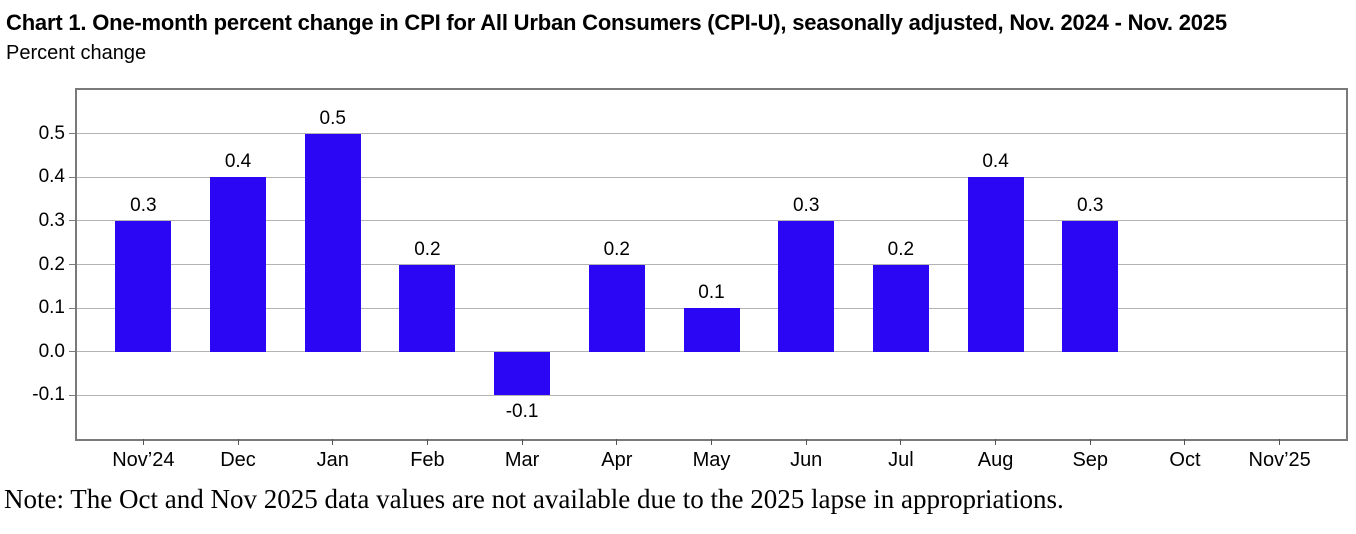 The height and width of the screenshot is (534, 1356). I want to click on x-axis-label: Jun, so click(806, 460).